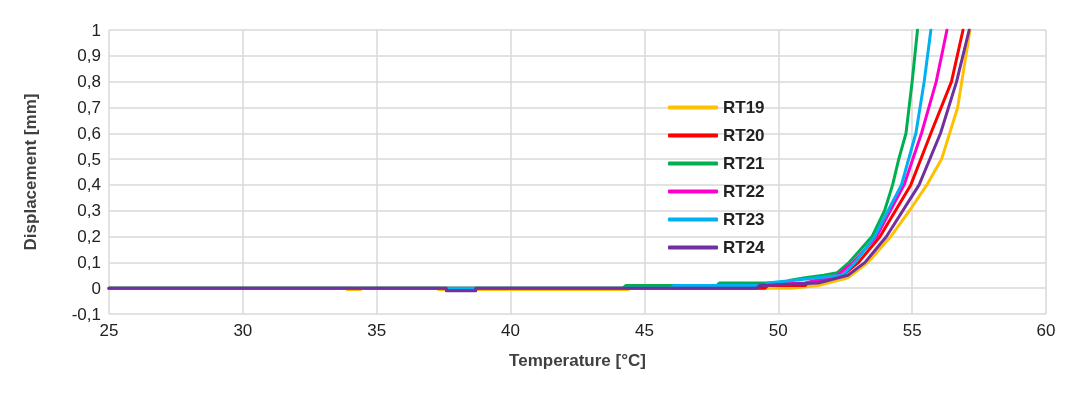 Image resolution: width=1069 pixels, height=401 pixels. What do you see at coordinates (96, 30) in the screenshot?
I see `y-tick-label: 1` at bounding box center [96, 30].